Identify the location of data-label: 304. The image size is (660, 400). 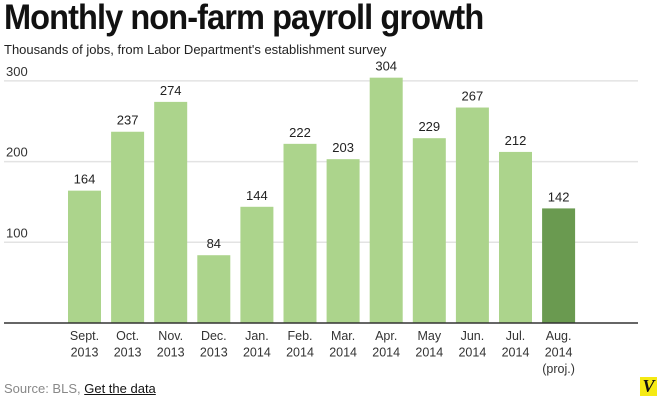
(386, 66).